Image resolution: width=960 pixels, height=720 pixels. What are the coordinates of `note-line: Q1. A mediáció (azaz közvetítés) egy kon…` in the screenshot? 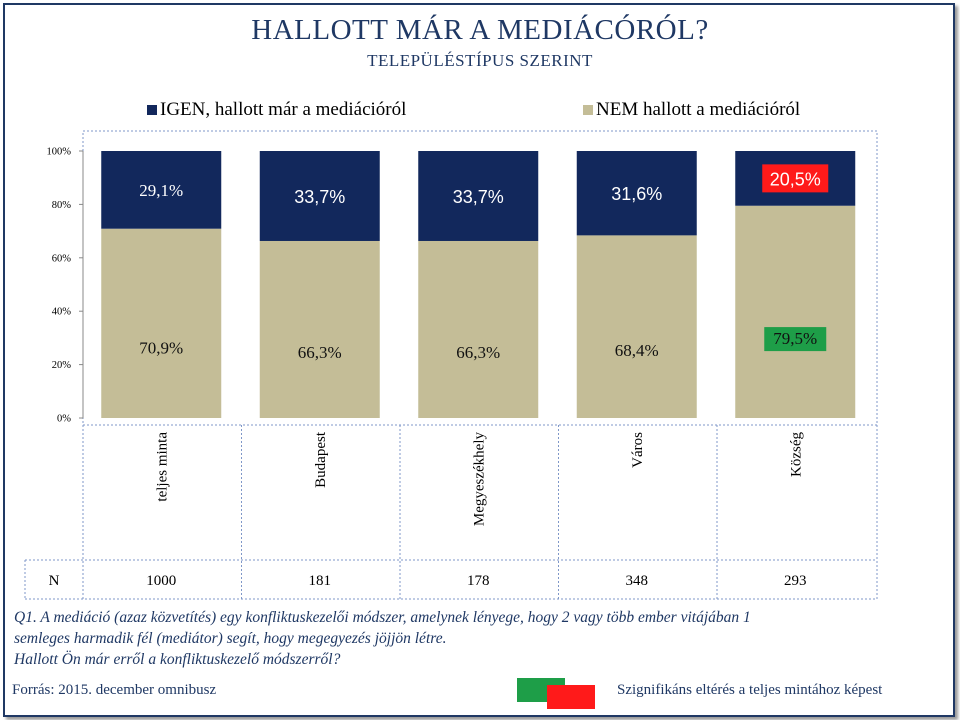 It's located at (382, 617).